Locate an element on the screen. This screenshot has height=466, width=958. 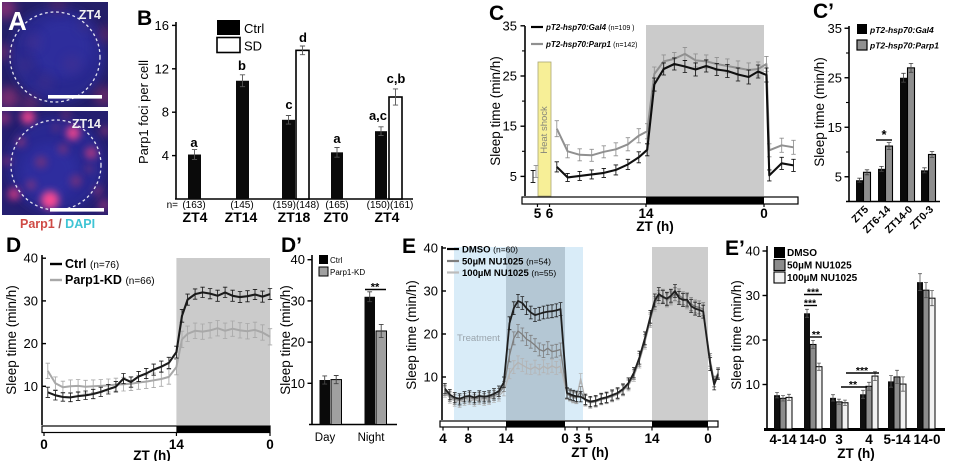
svg-text: Parp1 / DAPI is located at coordinates (57, 224).